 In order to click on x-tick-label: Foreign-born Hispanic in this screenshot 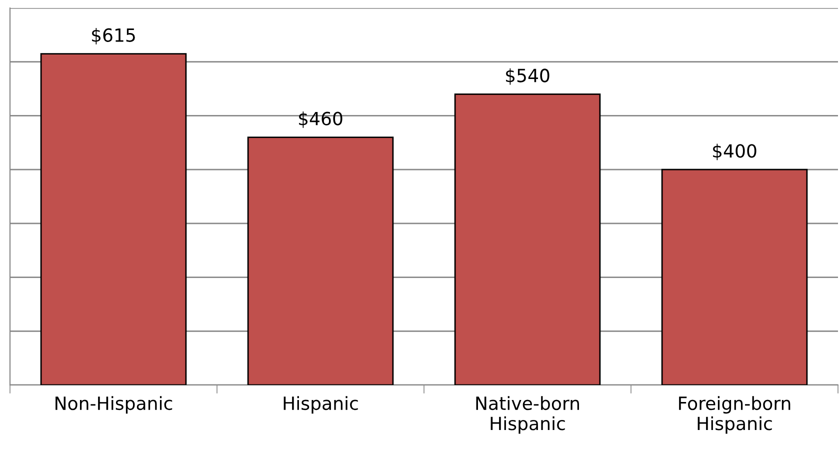, I will do `click(734, 415)`.